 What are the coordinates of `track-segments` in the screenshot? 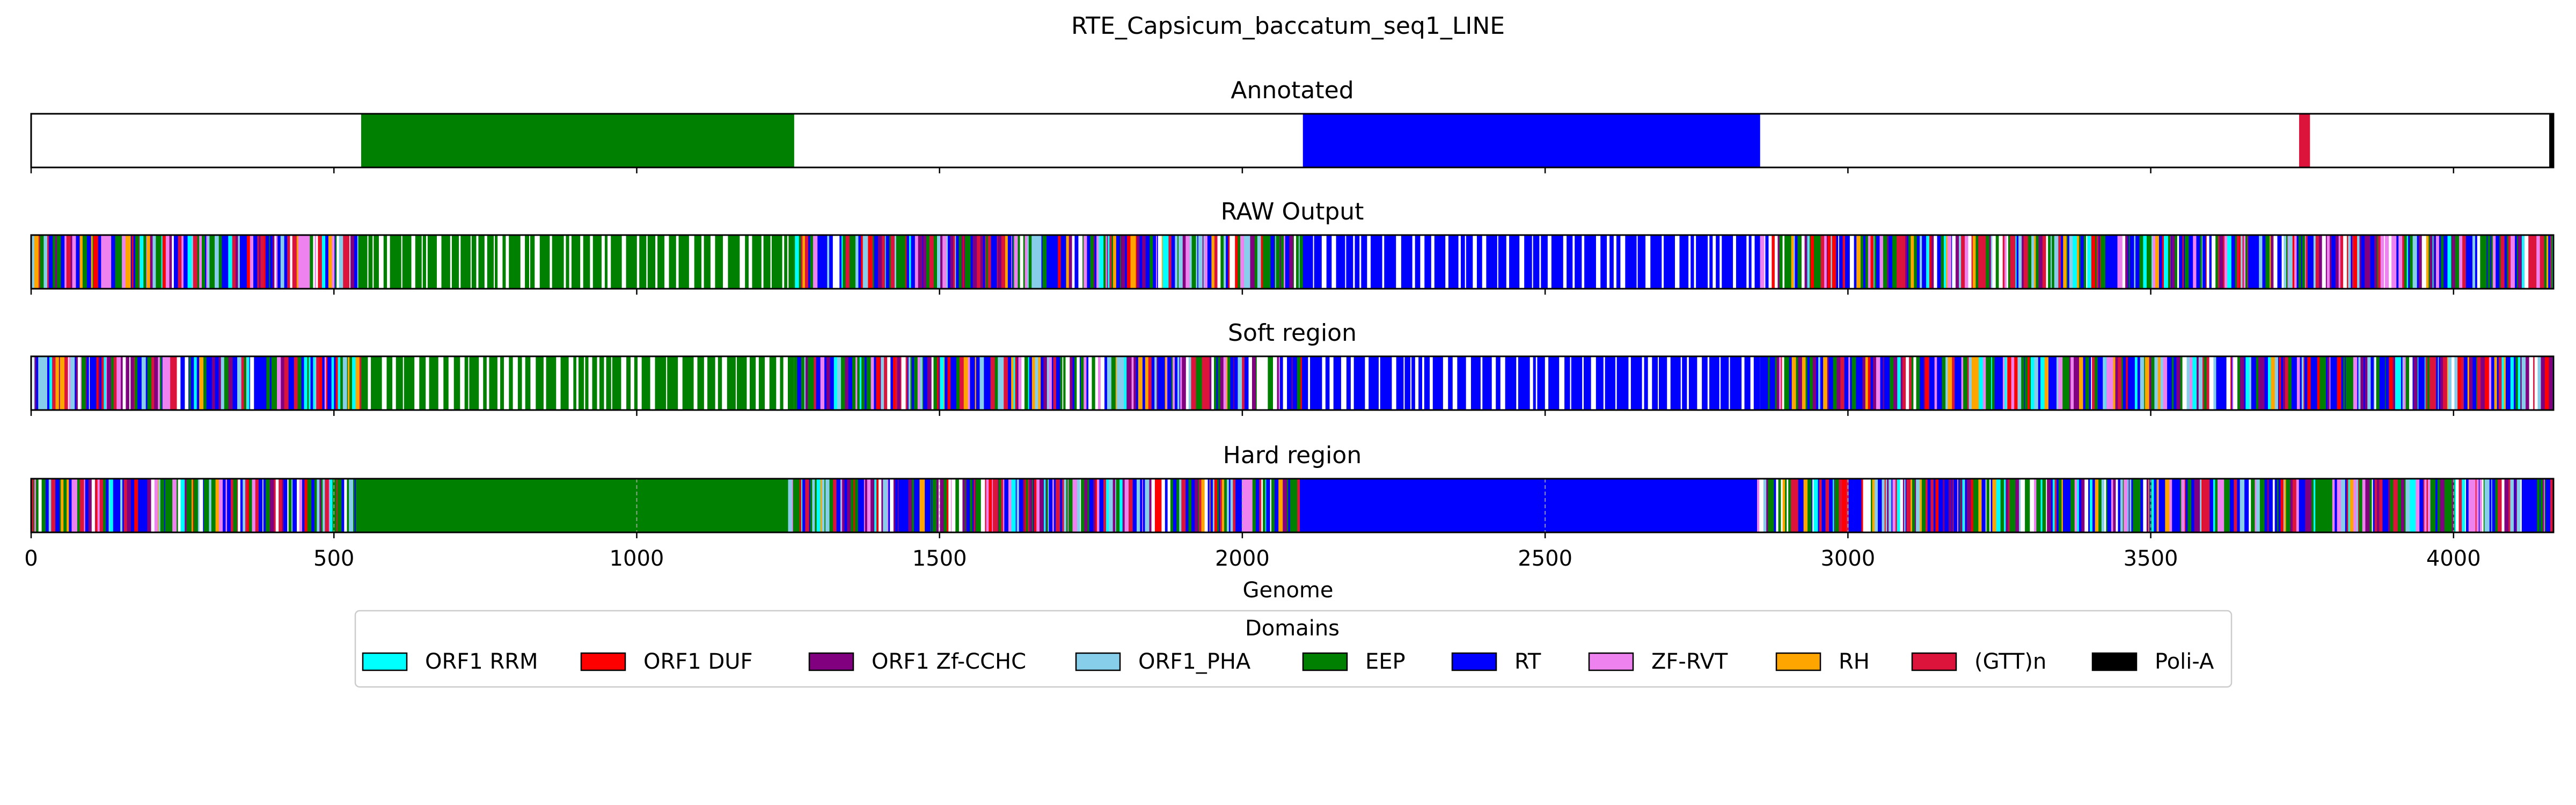 It's located at (1292, 505).